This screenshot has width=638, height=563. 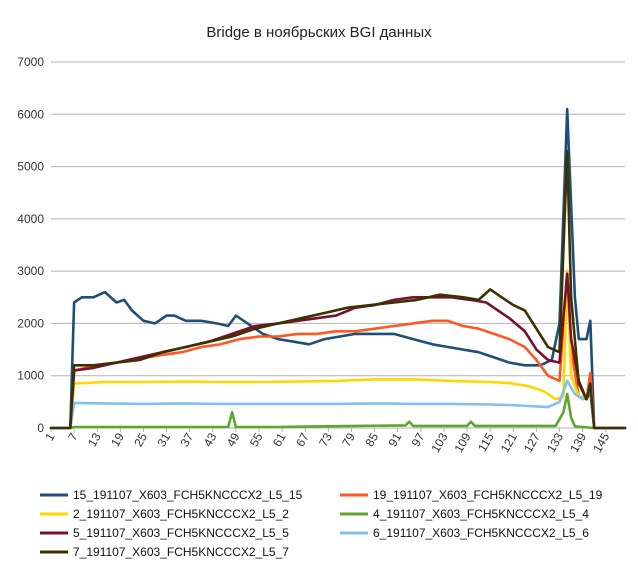 I want to click on x-tick-label: 103, so click(x=439, y=442).